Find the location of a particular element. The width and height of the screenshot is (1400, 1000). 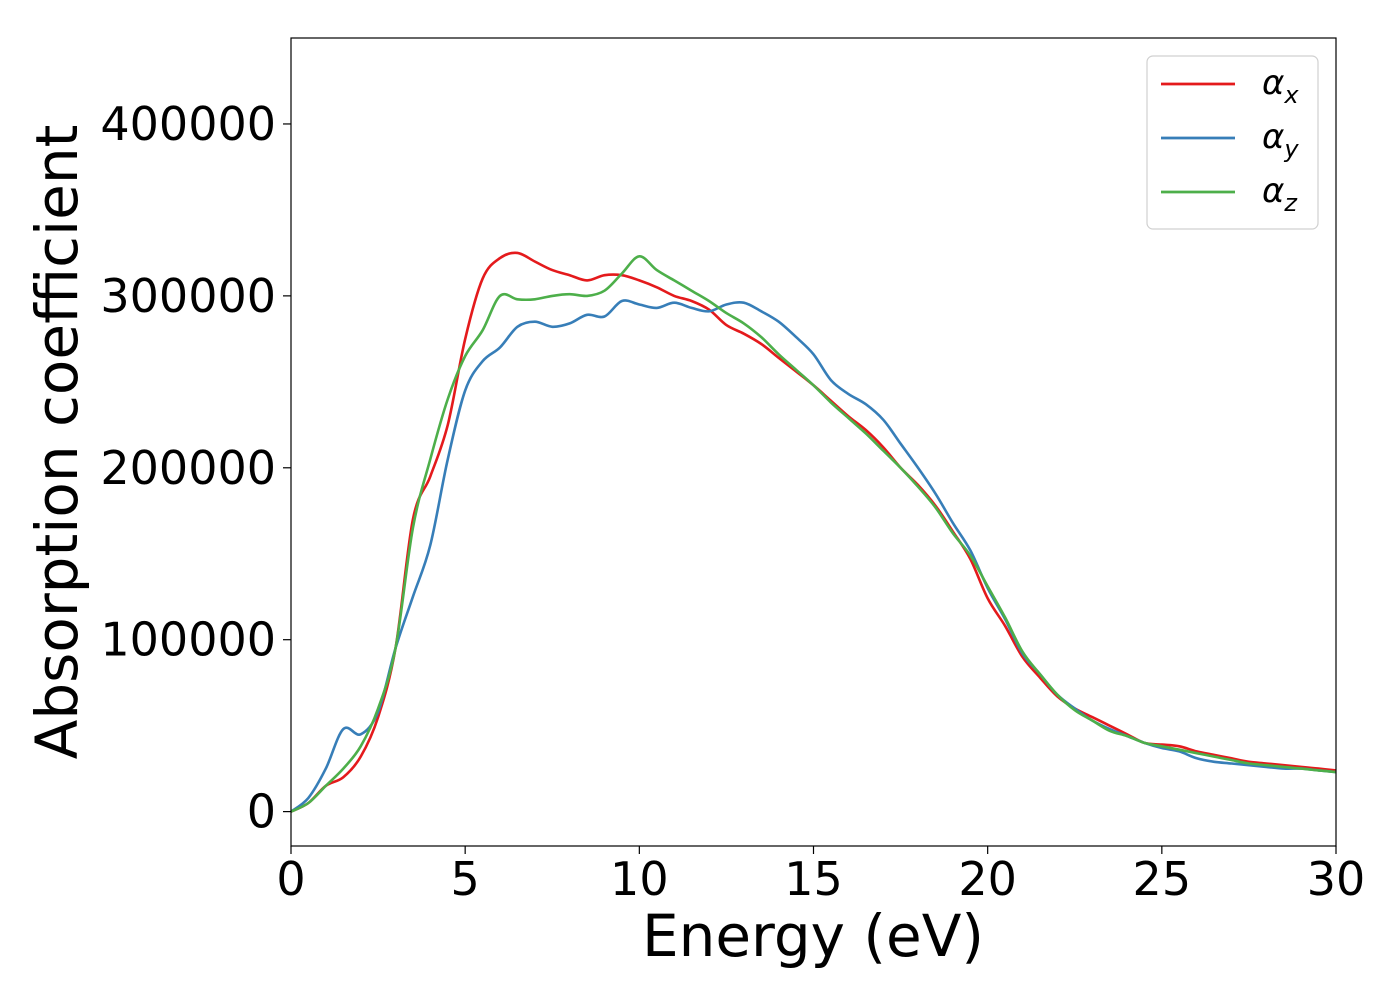

x-tick-label: 30 is located at coordinates (1336, 879).